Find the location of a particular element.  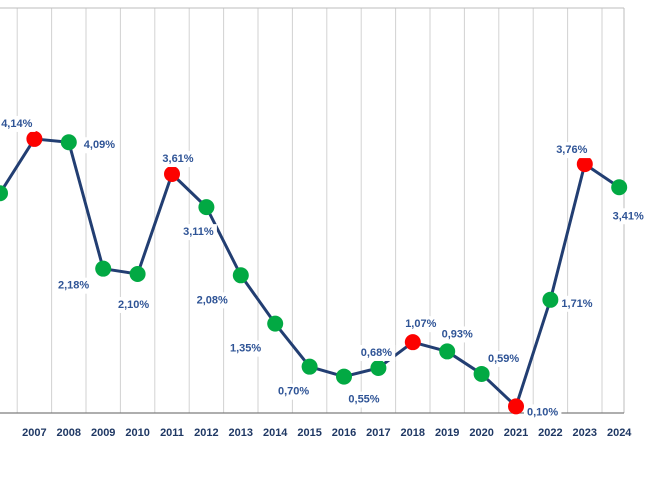

data-label-2014: 1,35% is located at coordinates (245, 348).